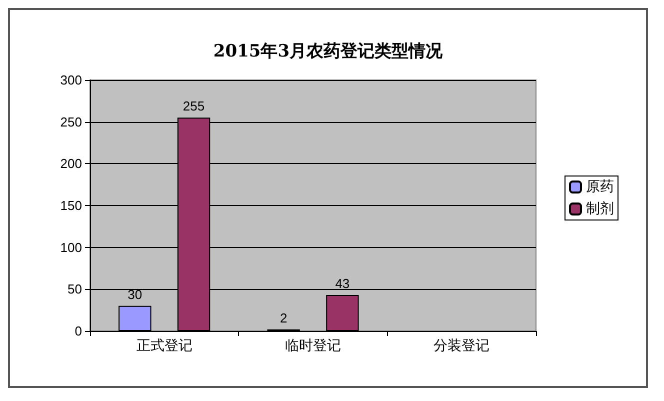 This screenshot has width=664, height=401. I want to click on x-tick-label: 分装登记, so click(462, 346).